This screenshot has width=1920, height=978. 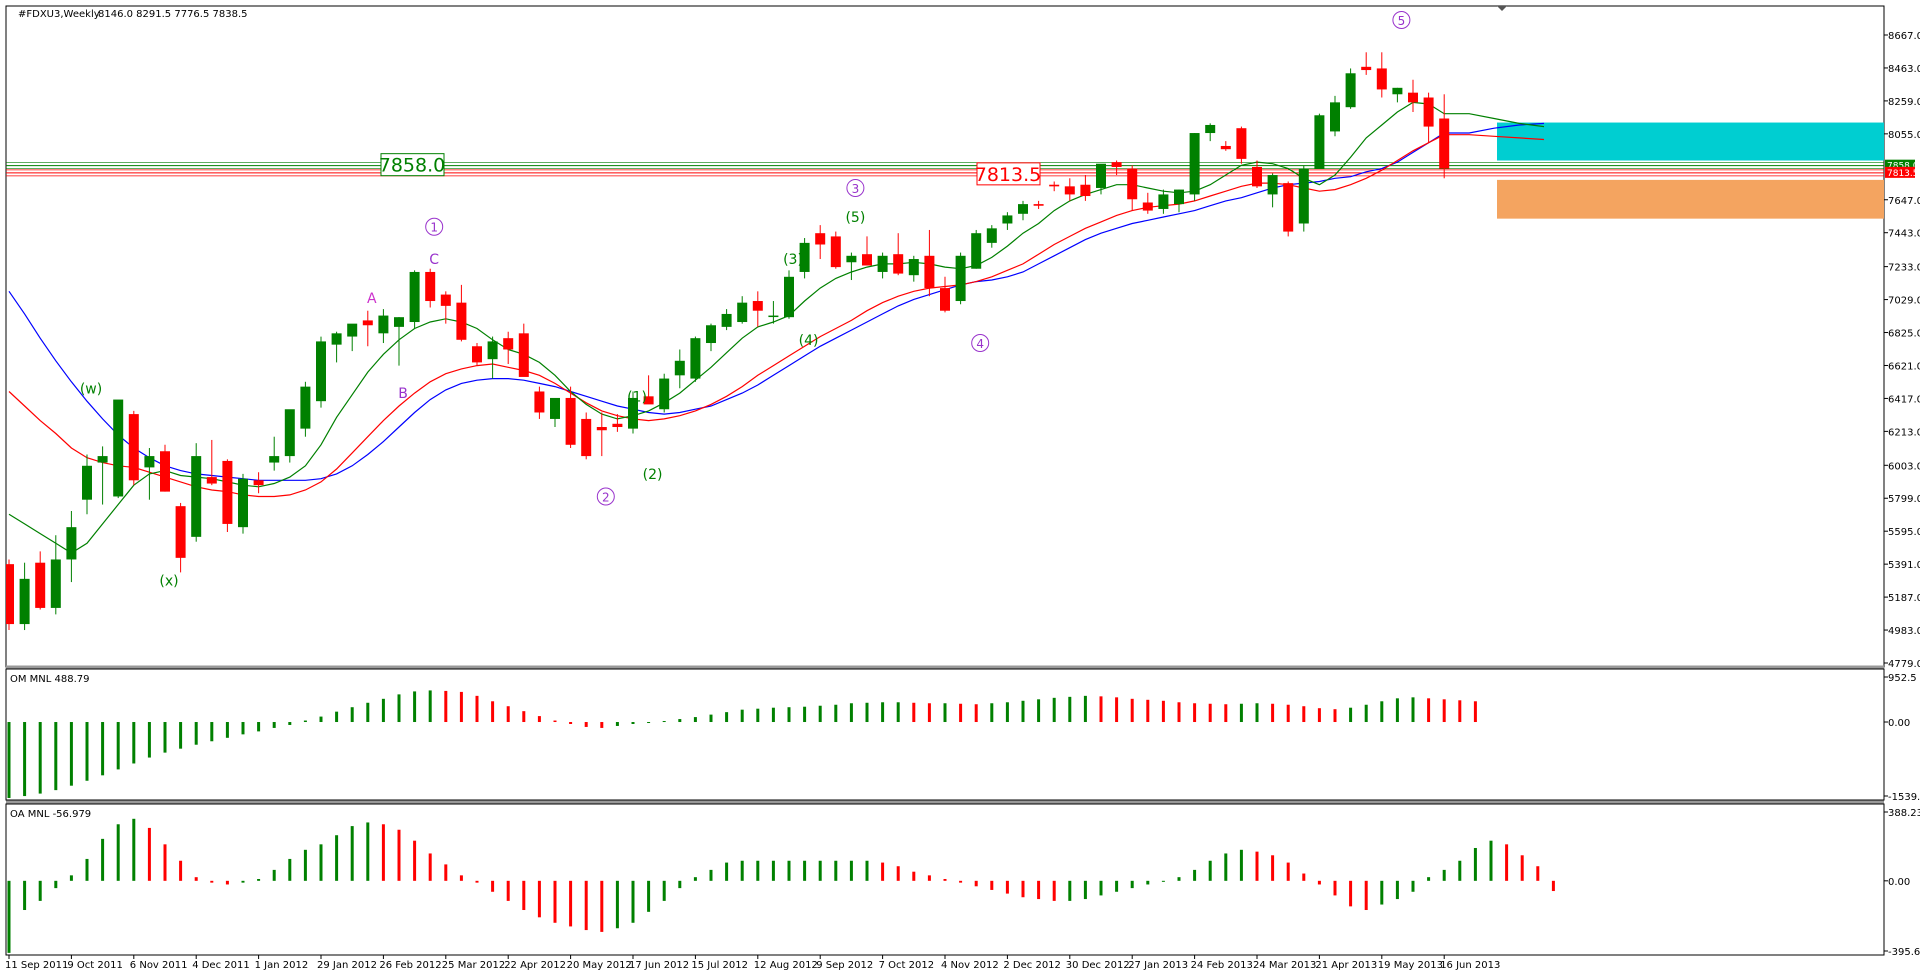 I want to click on x-tick-label: 17 Jun 2012, so click(x=659, y=965).